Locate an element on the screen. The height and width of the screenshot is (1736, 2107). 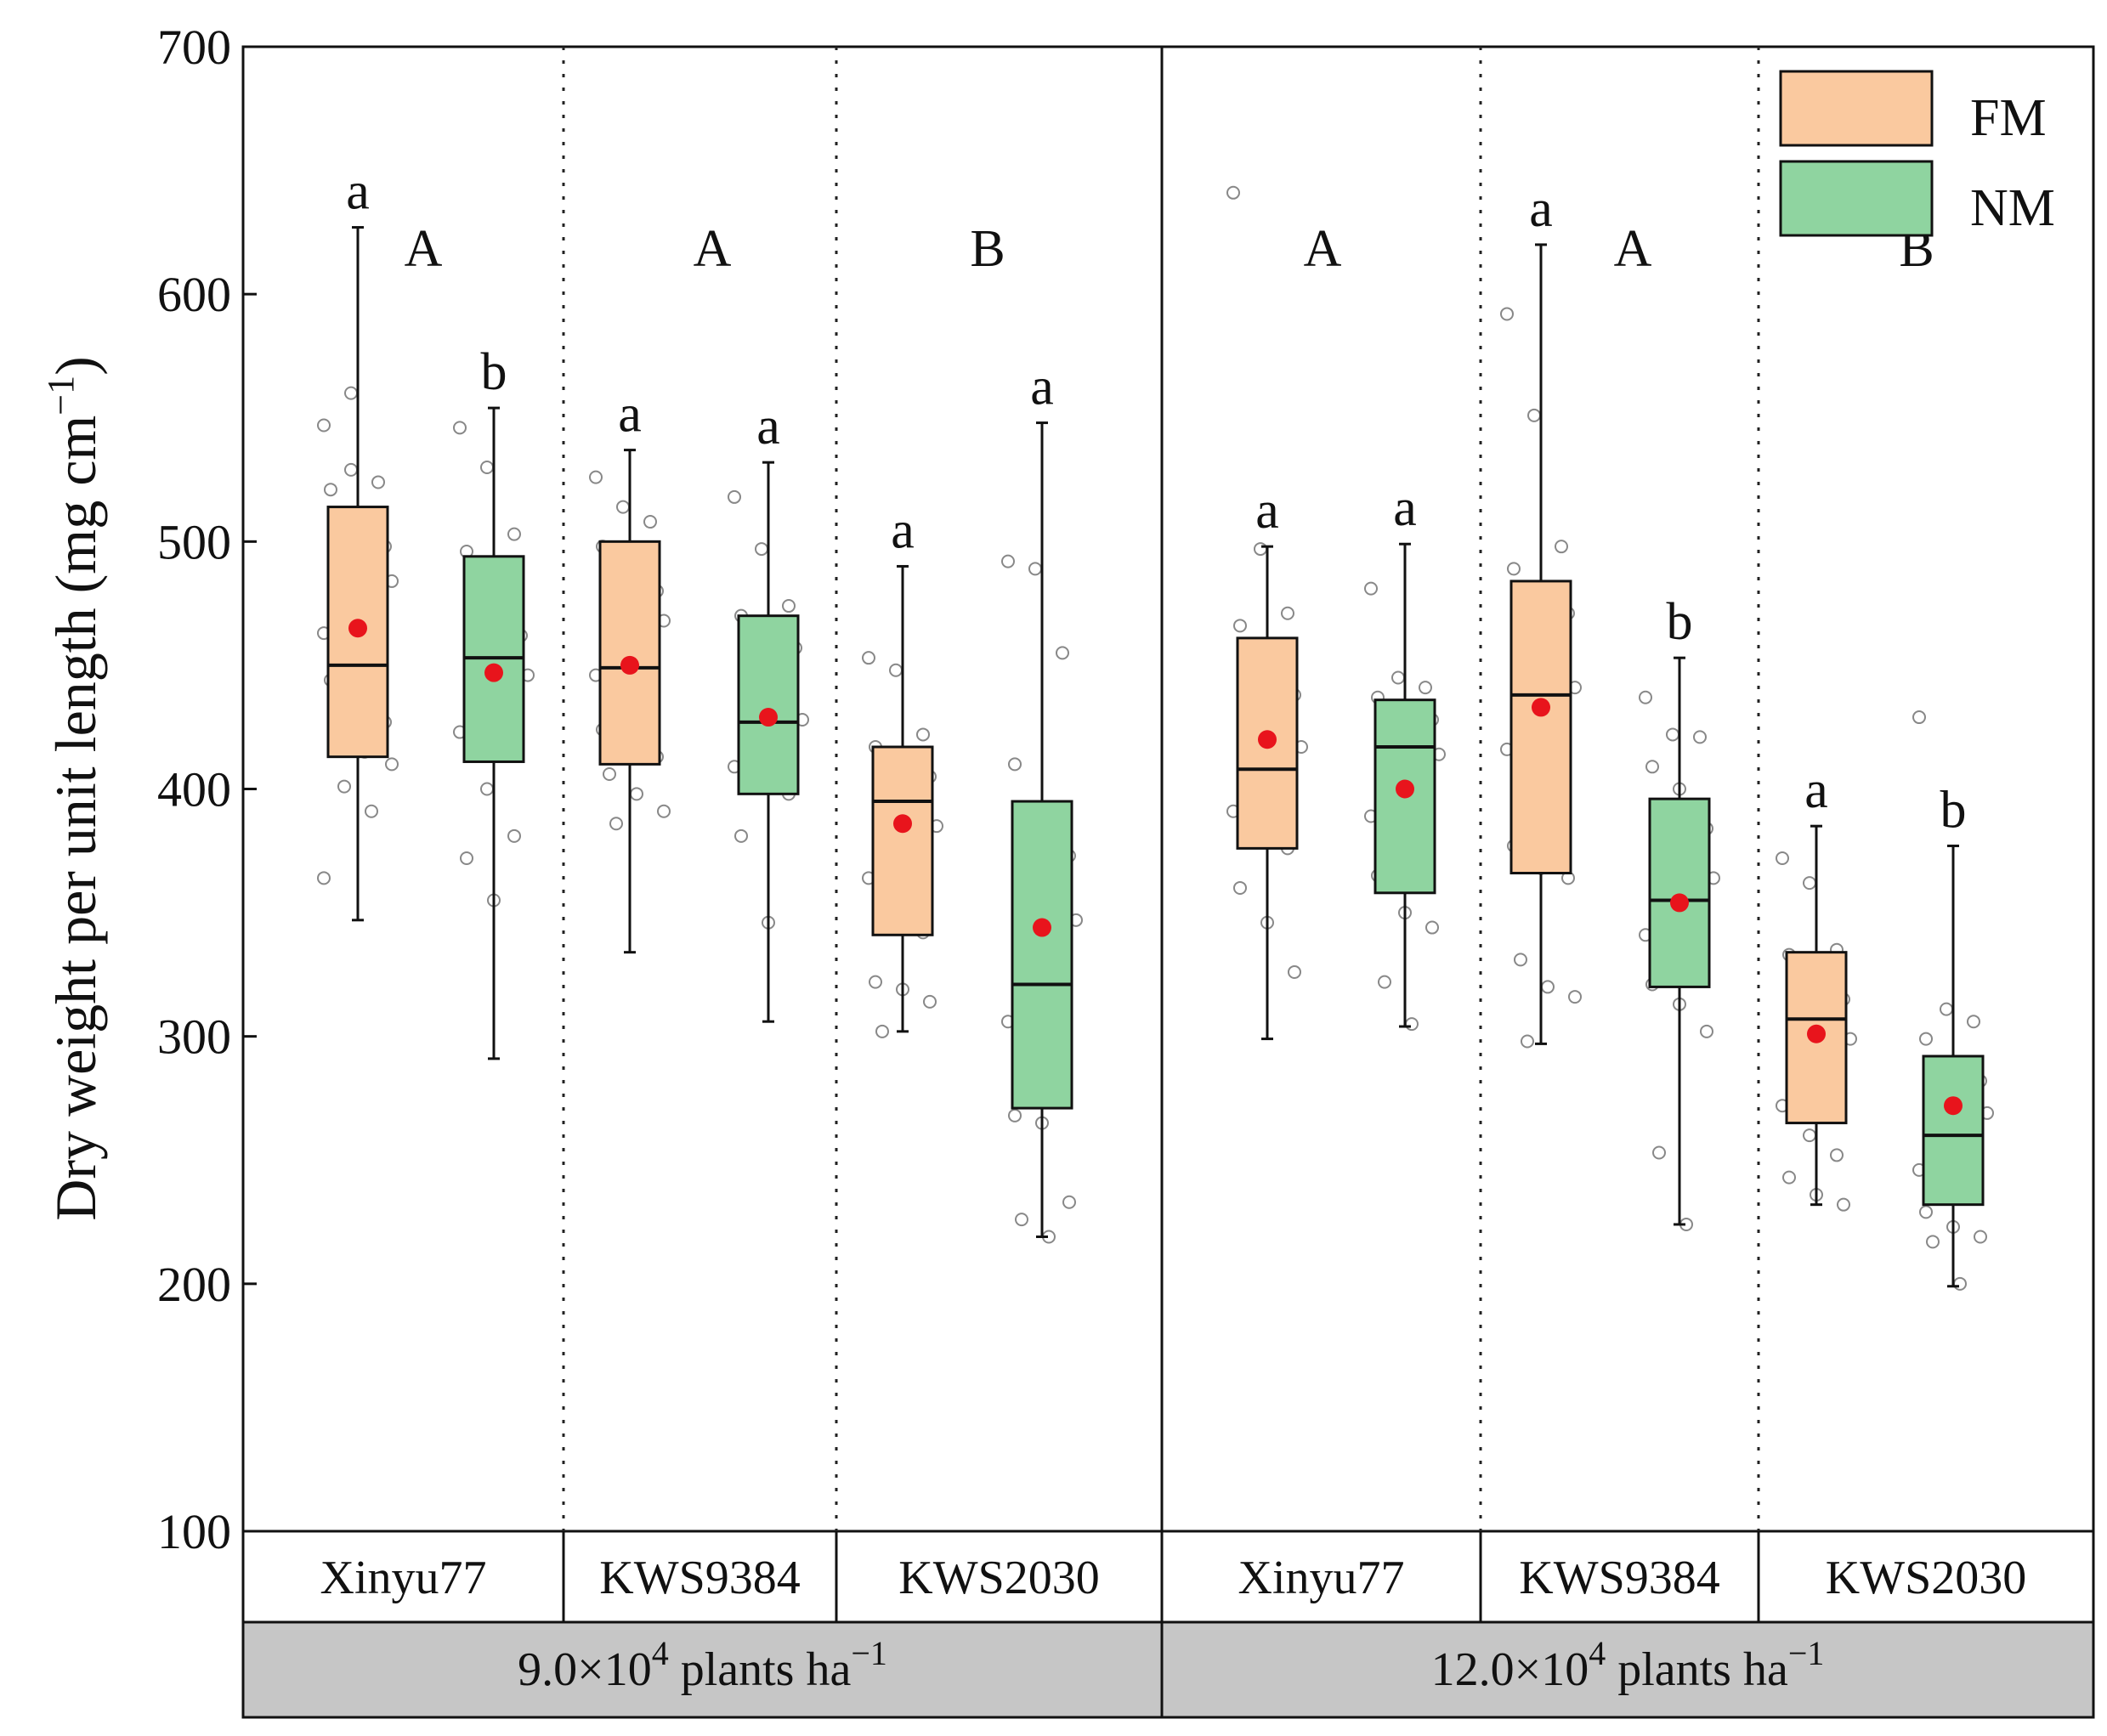
density-band is located at coordinates (1168, 1669).